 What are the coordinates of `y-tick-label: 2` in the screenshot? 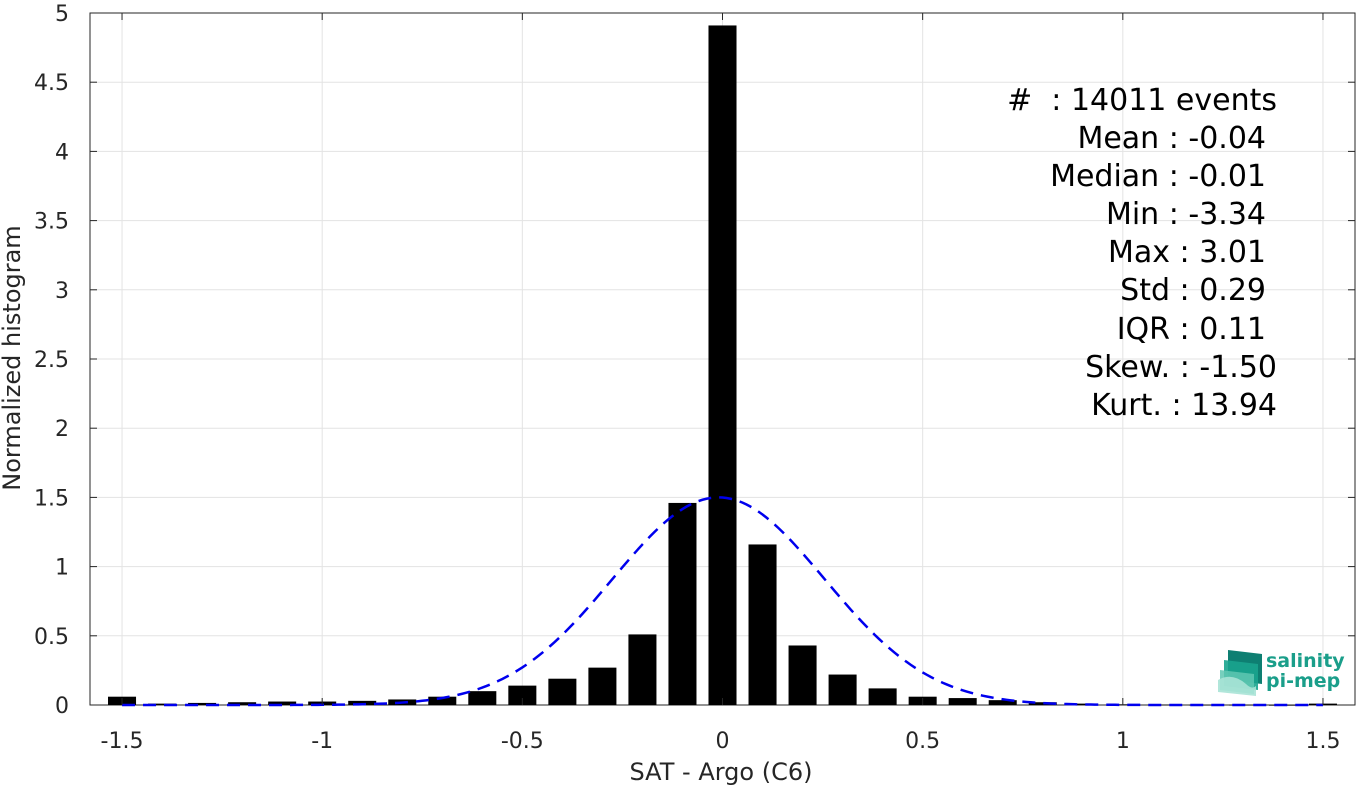 It's located at (62, 429).